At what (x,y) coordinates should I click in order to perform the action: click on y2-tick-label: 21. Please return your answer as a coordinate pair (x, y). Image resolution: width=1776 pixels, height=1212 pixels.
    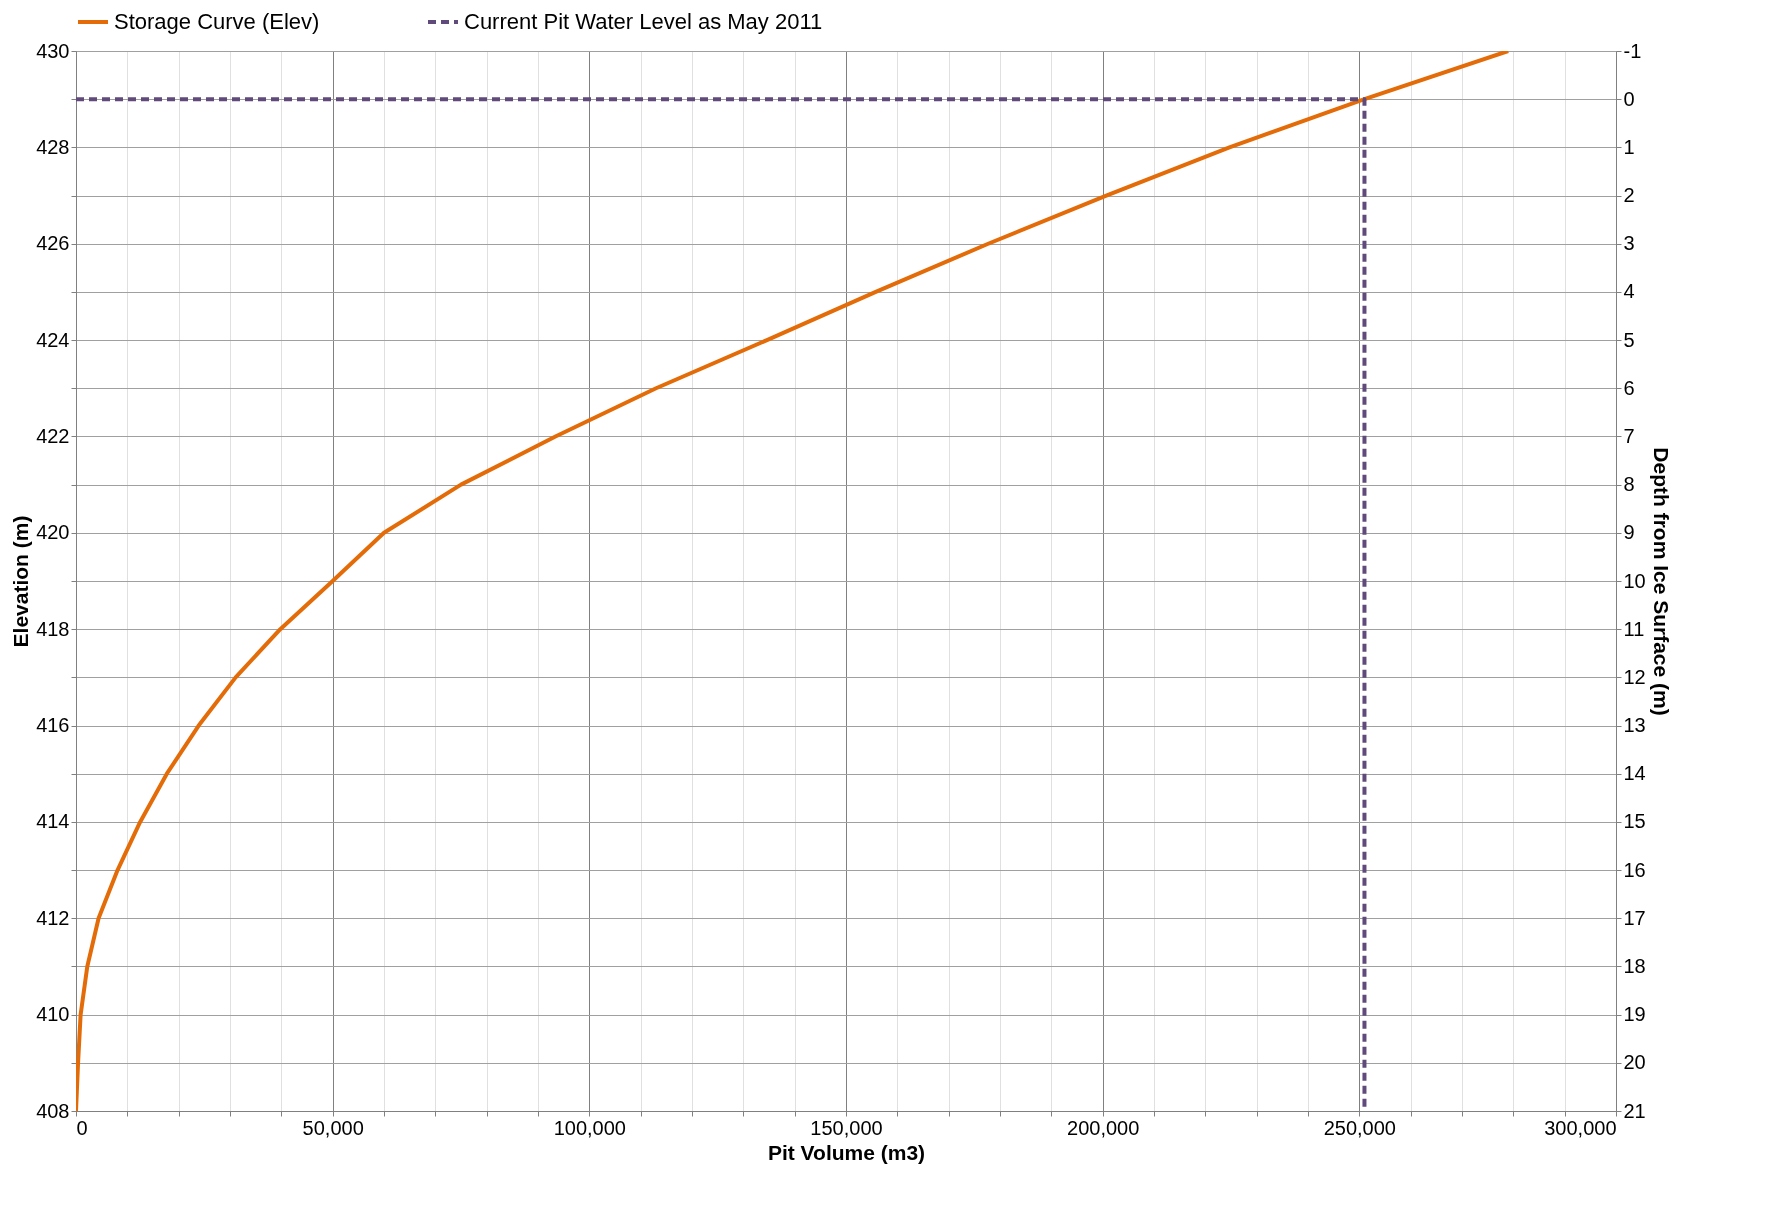
    Looking at the image, I should click on (1634, 1110).